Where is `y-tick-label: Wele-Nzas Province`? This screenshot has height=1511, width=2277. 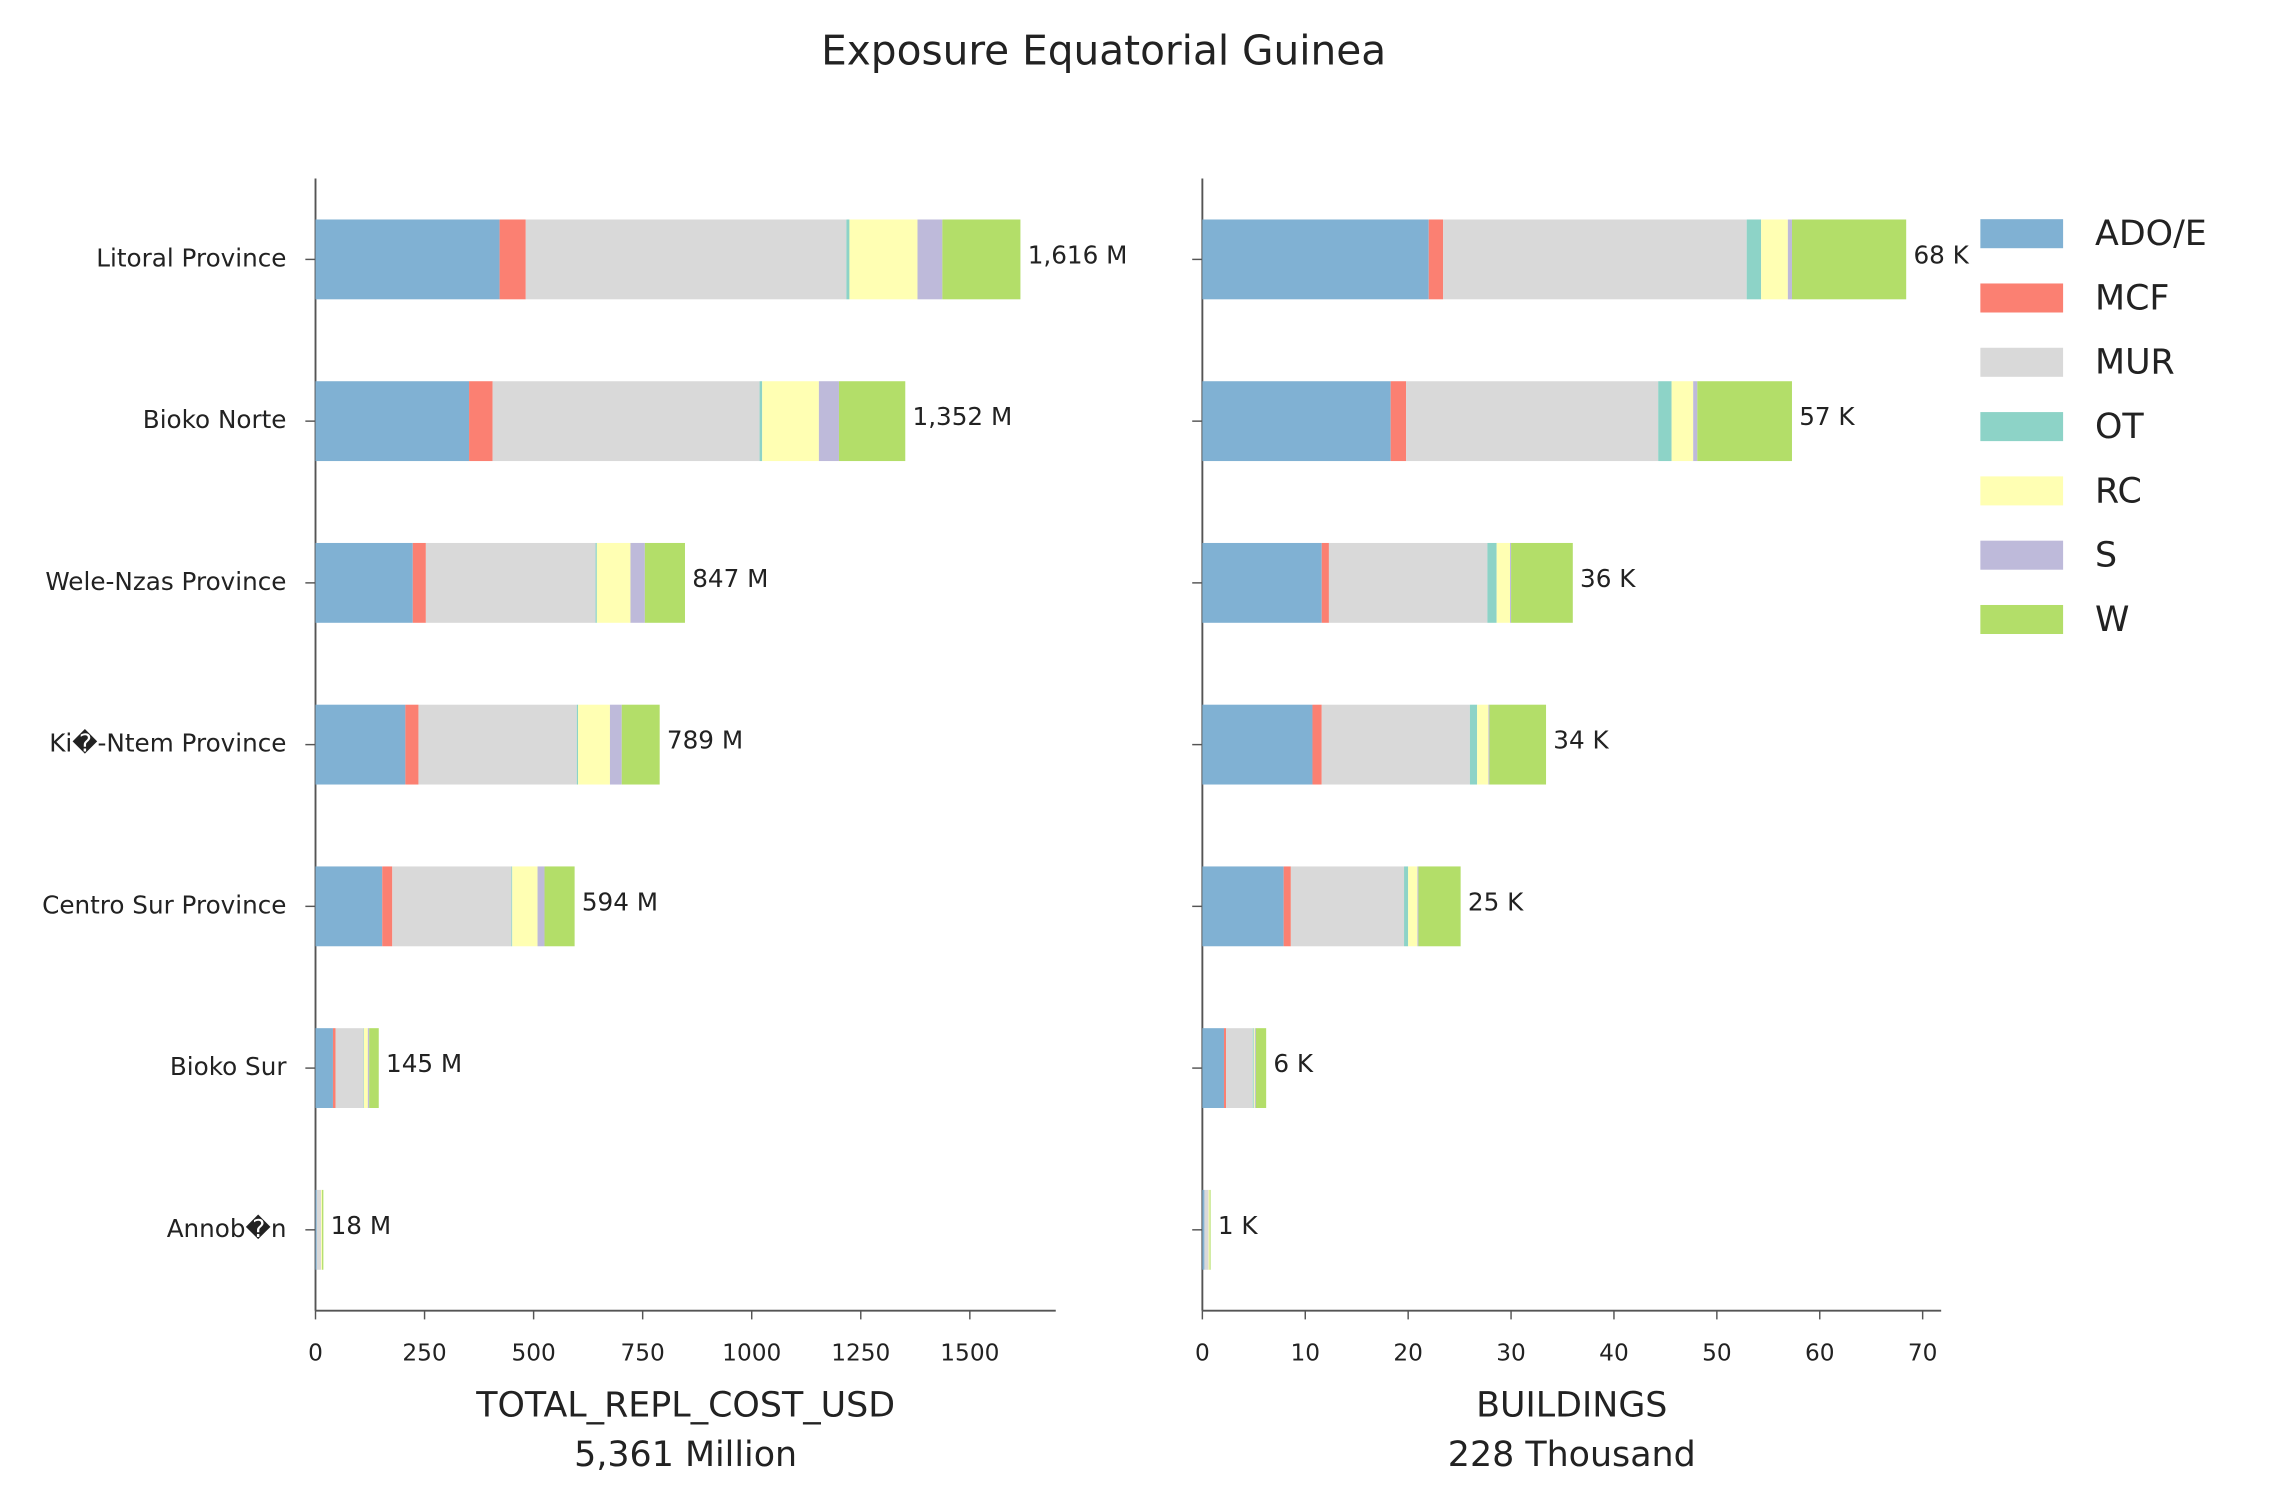 y-tick-label: Wele-Nzas Province is located at coordinates (165, 581).